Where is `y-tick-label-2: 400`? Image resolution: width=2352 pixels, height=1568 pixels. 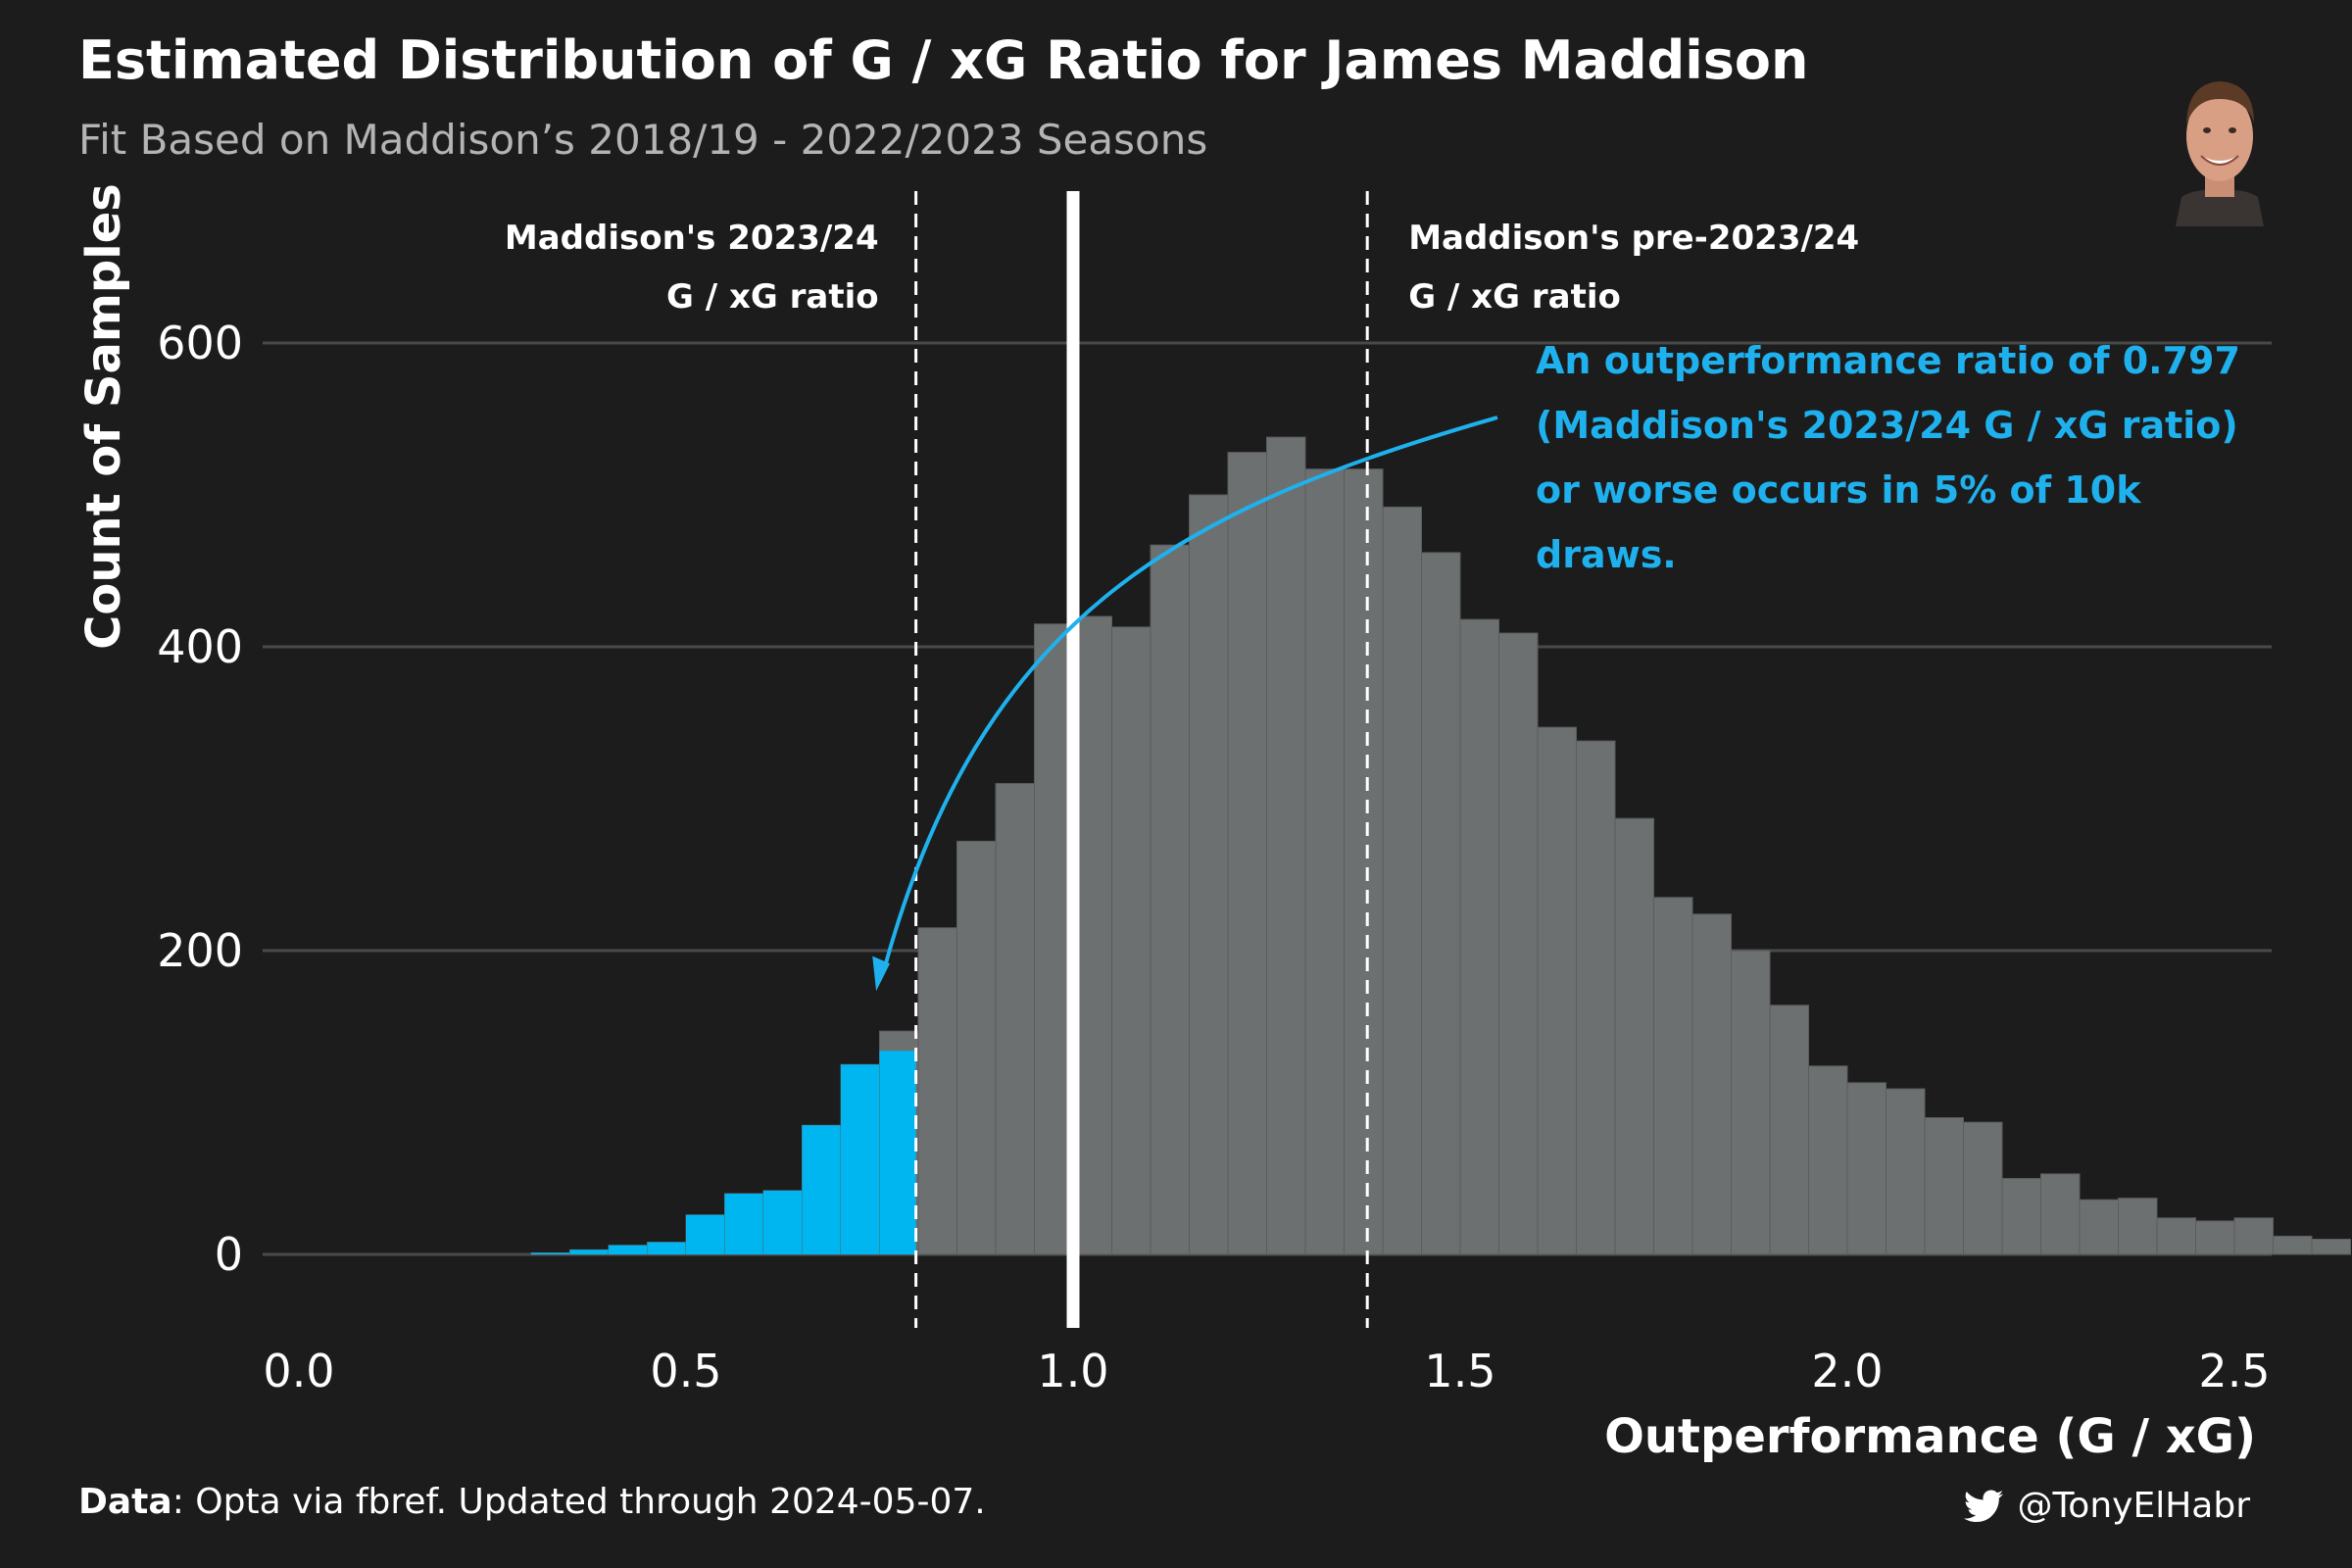
y-tick-label-2: 400 is located at coordinates (200, 646).